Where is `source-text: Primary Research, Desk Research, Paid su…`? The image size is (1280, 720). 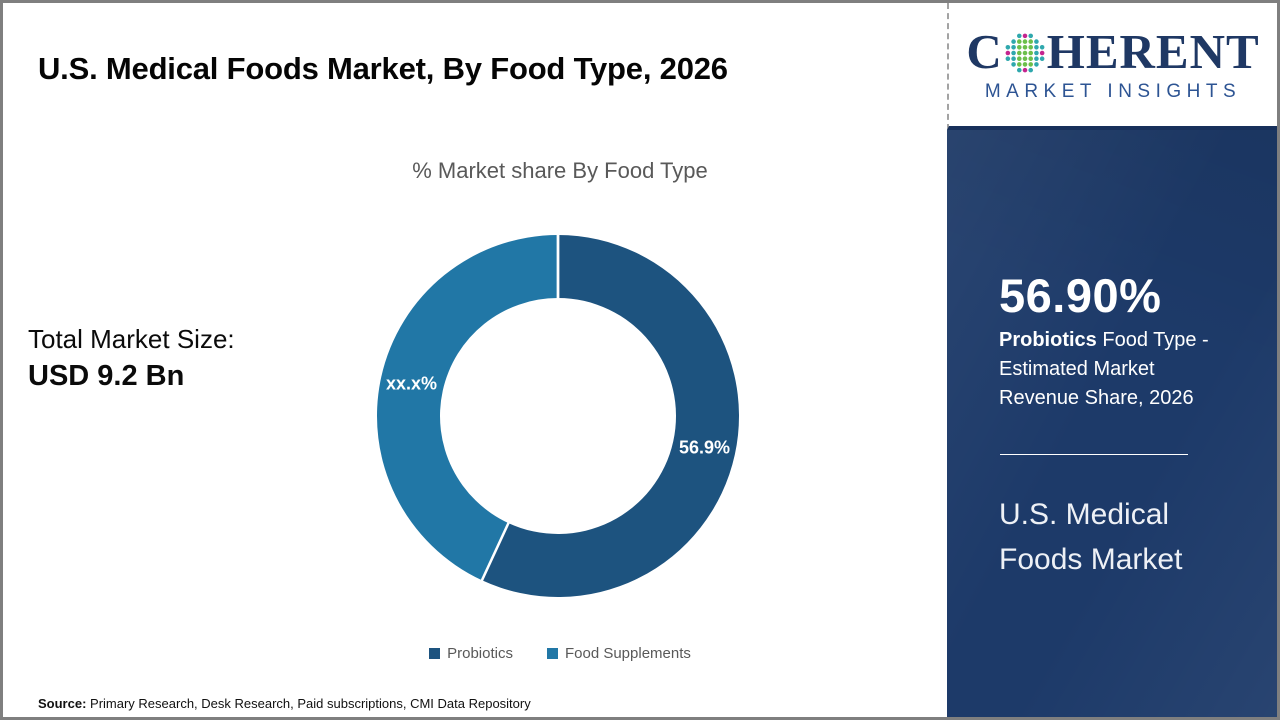
source-text: Primary Research, Desk Research, Paid su… is located at coordinates (308, 703).